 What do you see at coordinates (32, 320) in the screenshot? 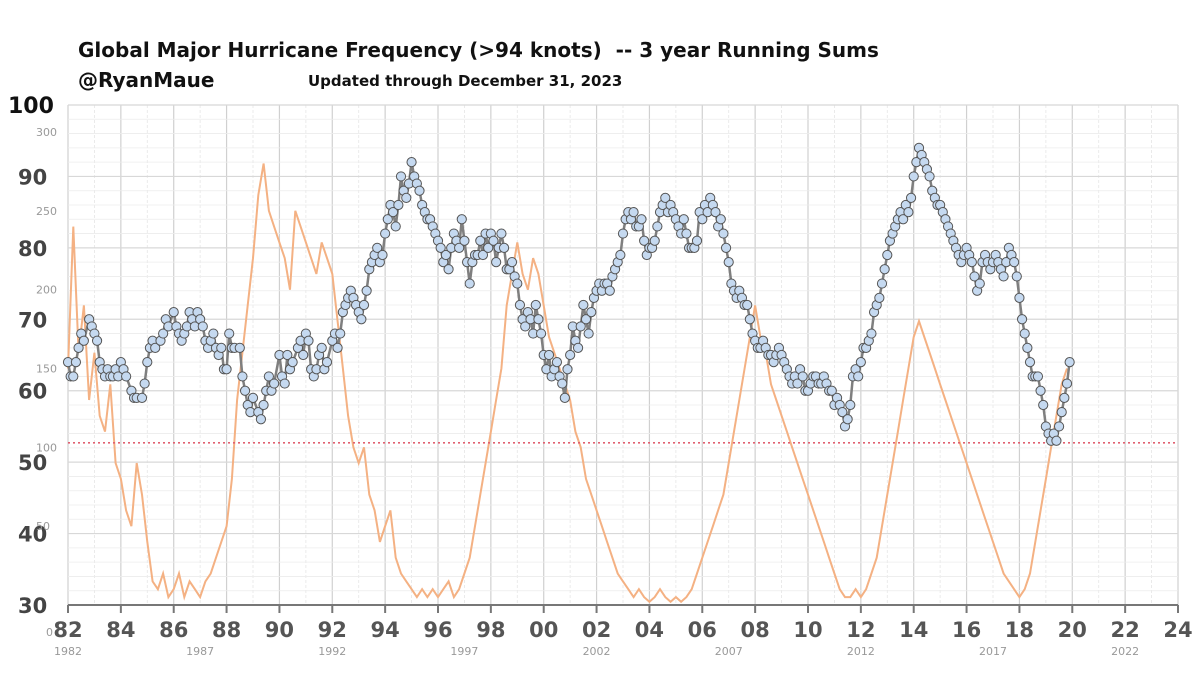
I see `y-tick-label: 70` at bounding box center [32, 320].